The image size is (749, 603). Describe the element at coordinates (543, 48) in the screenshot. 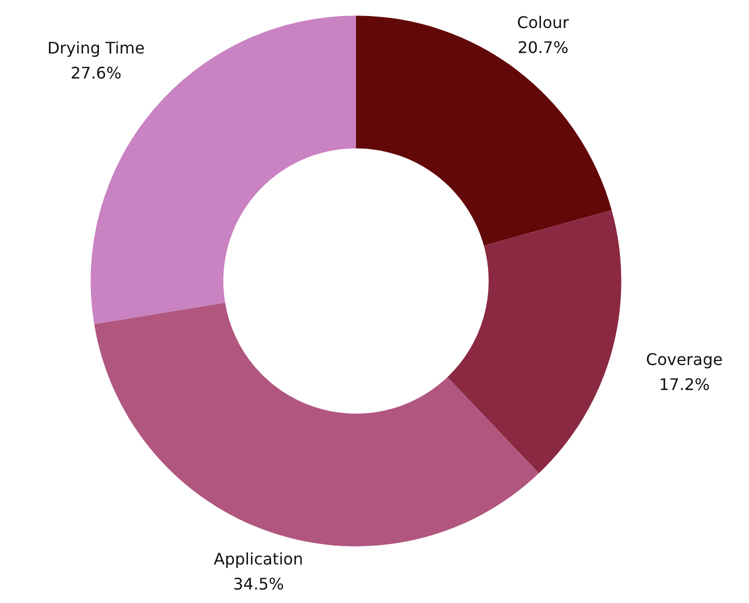

I see `data-label: 20.7%` at that location.